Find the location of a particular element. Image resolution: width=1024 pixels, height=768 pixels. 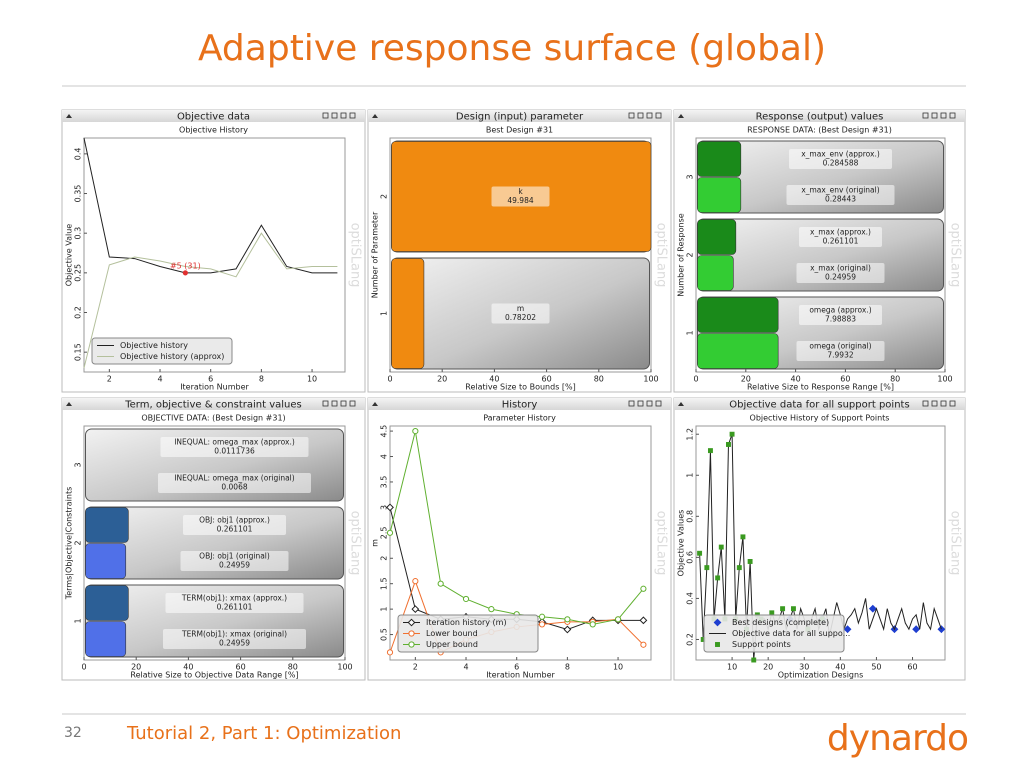

logo: dynardo is located at coordinates (897, 738).